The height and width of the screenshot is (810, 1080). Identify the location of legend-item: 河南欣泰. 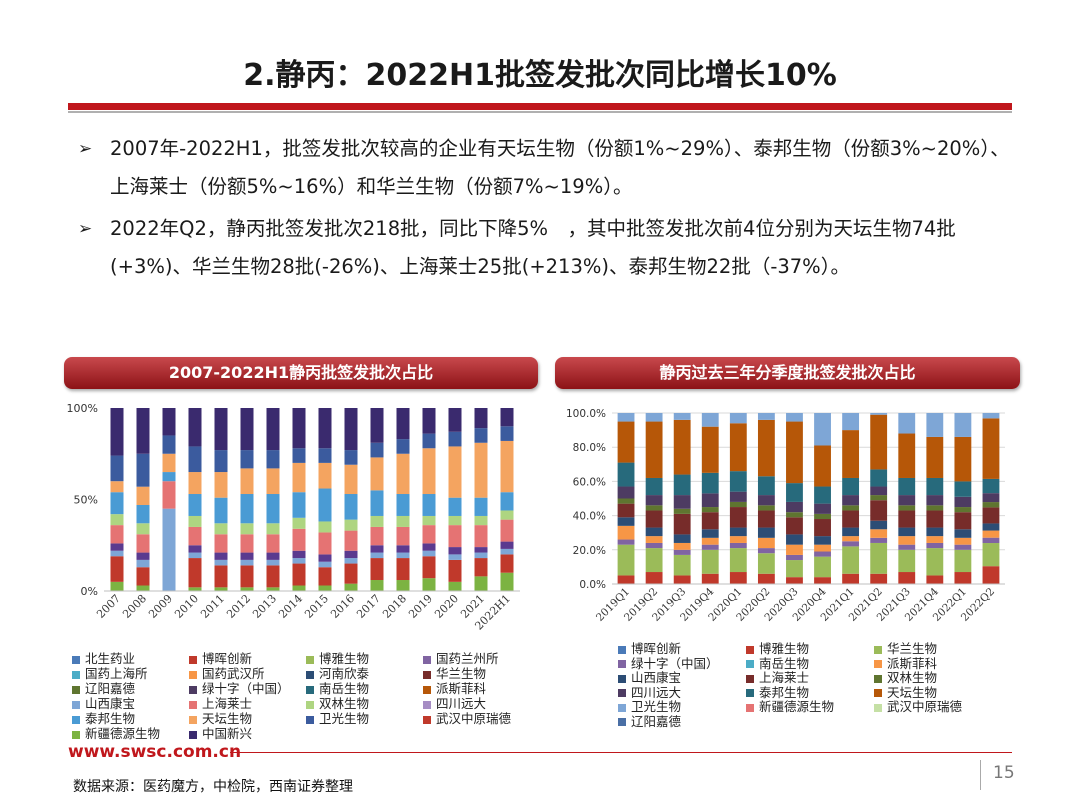
(337, 672).